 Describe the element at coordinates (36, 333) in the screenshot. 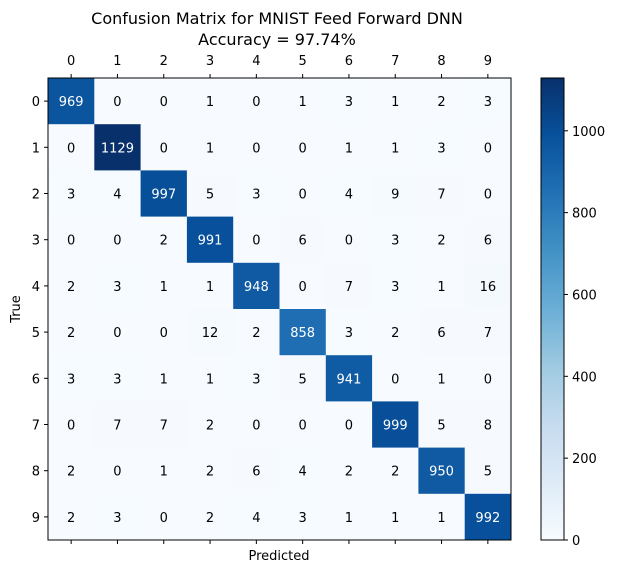

I see `y-tick-label: 5` at that location.